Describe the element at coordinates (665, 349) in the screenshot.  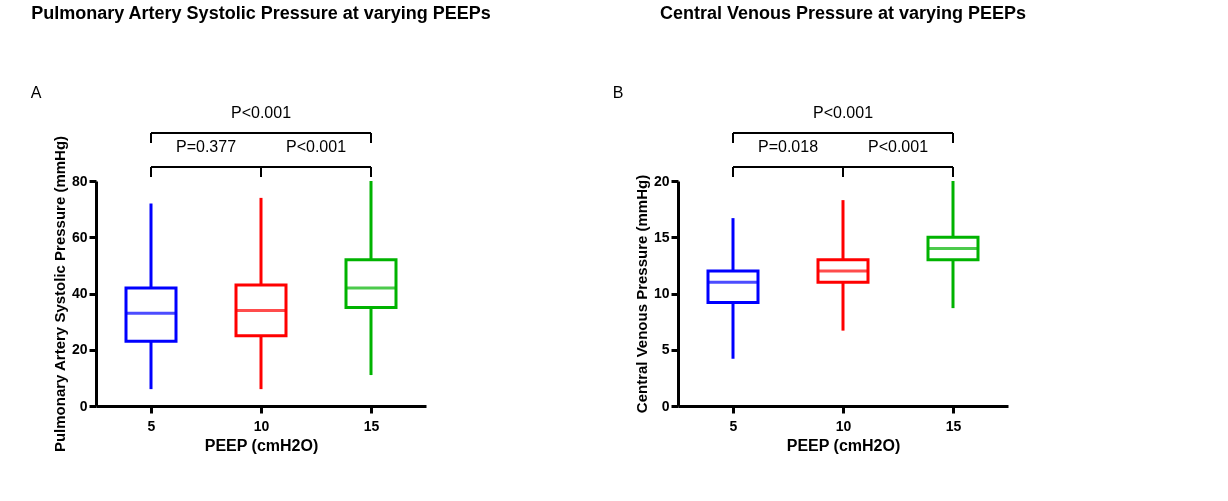
I see `y-tick-label: 5` at that location.